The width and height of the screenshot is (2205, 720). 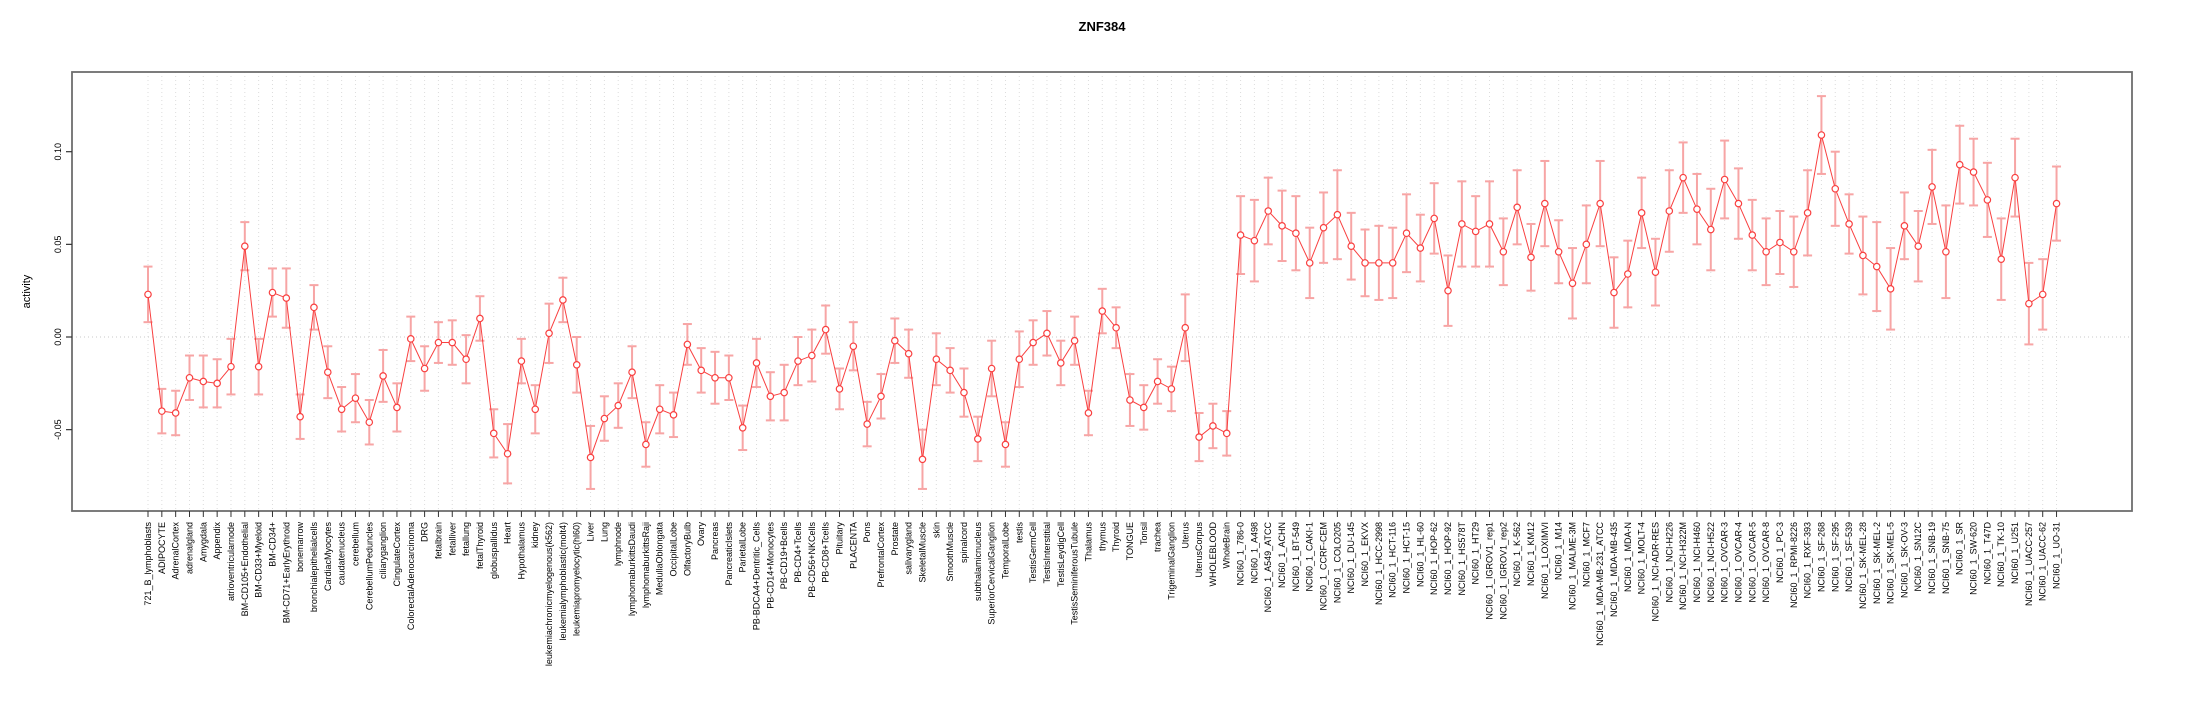 What do you see at coordinates (1033, 552) in the screenshot?
I see `x-tick-label: TestisGermCell` at bounding box center [1033, 552].